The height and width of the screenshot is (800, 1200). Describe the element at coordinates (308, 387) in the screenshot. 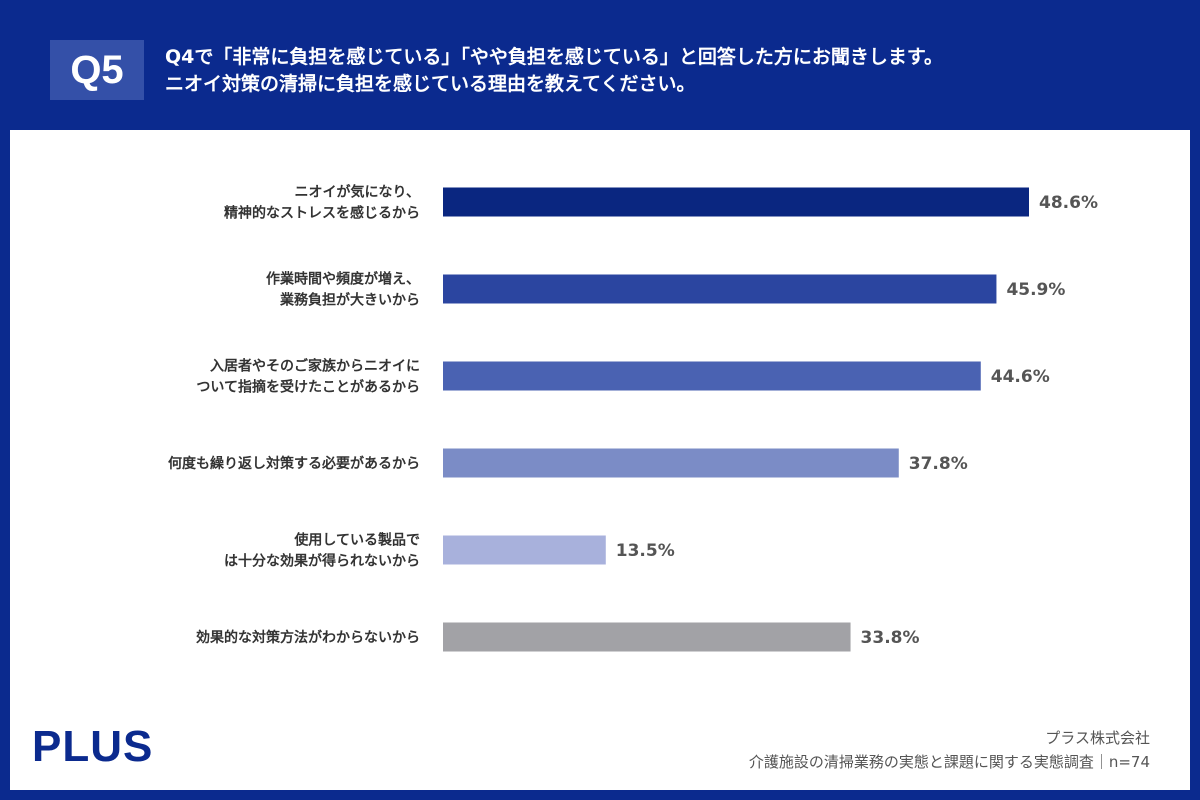

I see `category-label: ついて指摘を受けたことがあるから` at that location.